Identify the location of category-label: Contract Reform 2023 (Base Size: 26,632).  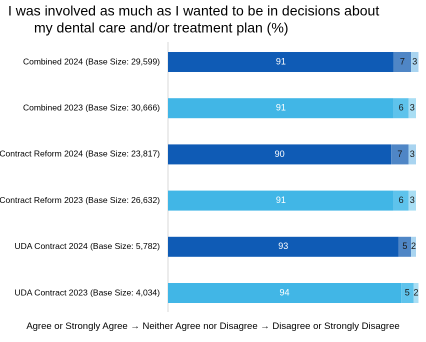
(80, 200).